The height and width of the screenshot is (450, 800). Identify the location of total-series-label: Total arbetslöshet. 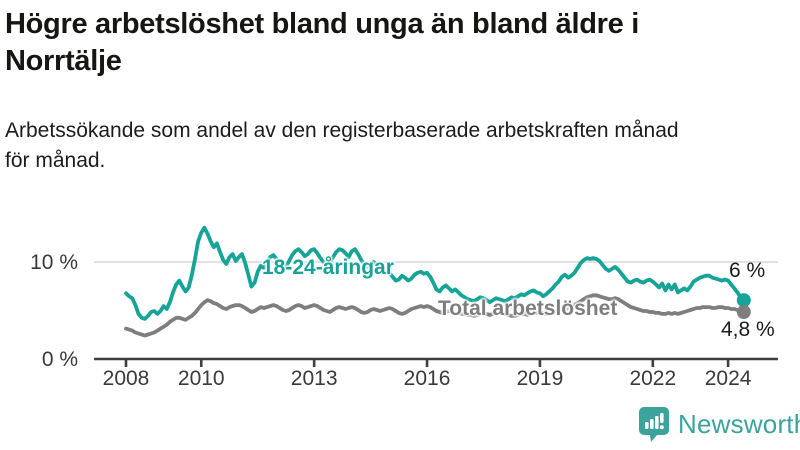
(528, 308).